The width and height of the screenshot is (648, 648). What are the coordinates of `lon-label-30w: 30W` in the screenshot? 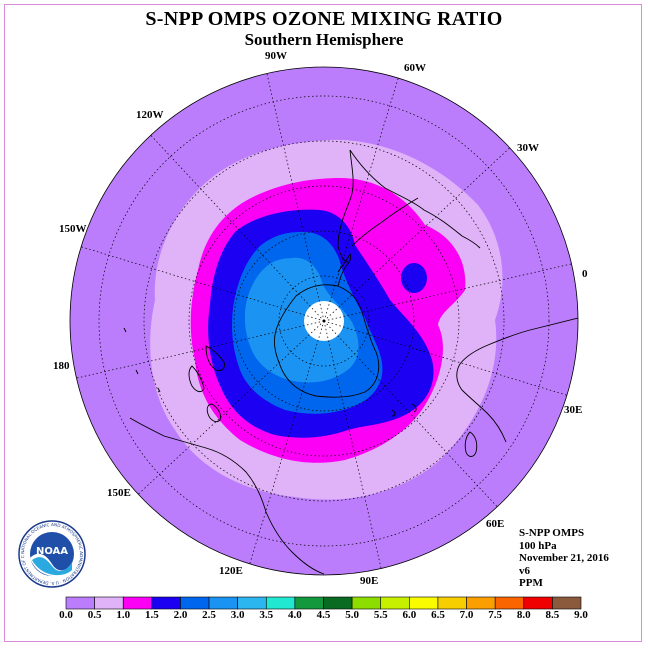 It's located at (528, 148).